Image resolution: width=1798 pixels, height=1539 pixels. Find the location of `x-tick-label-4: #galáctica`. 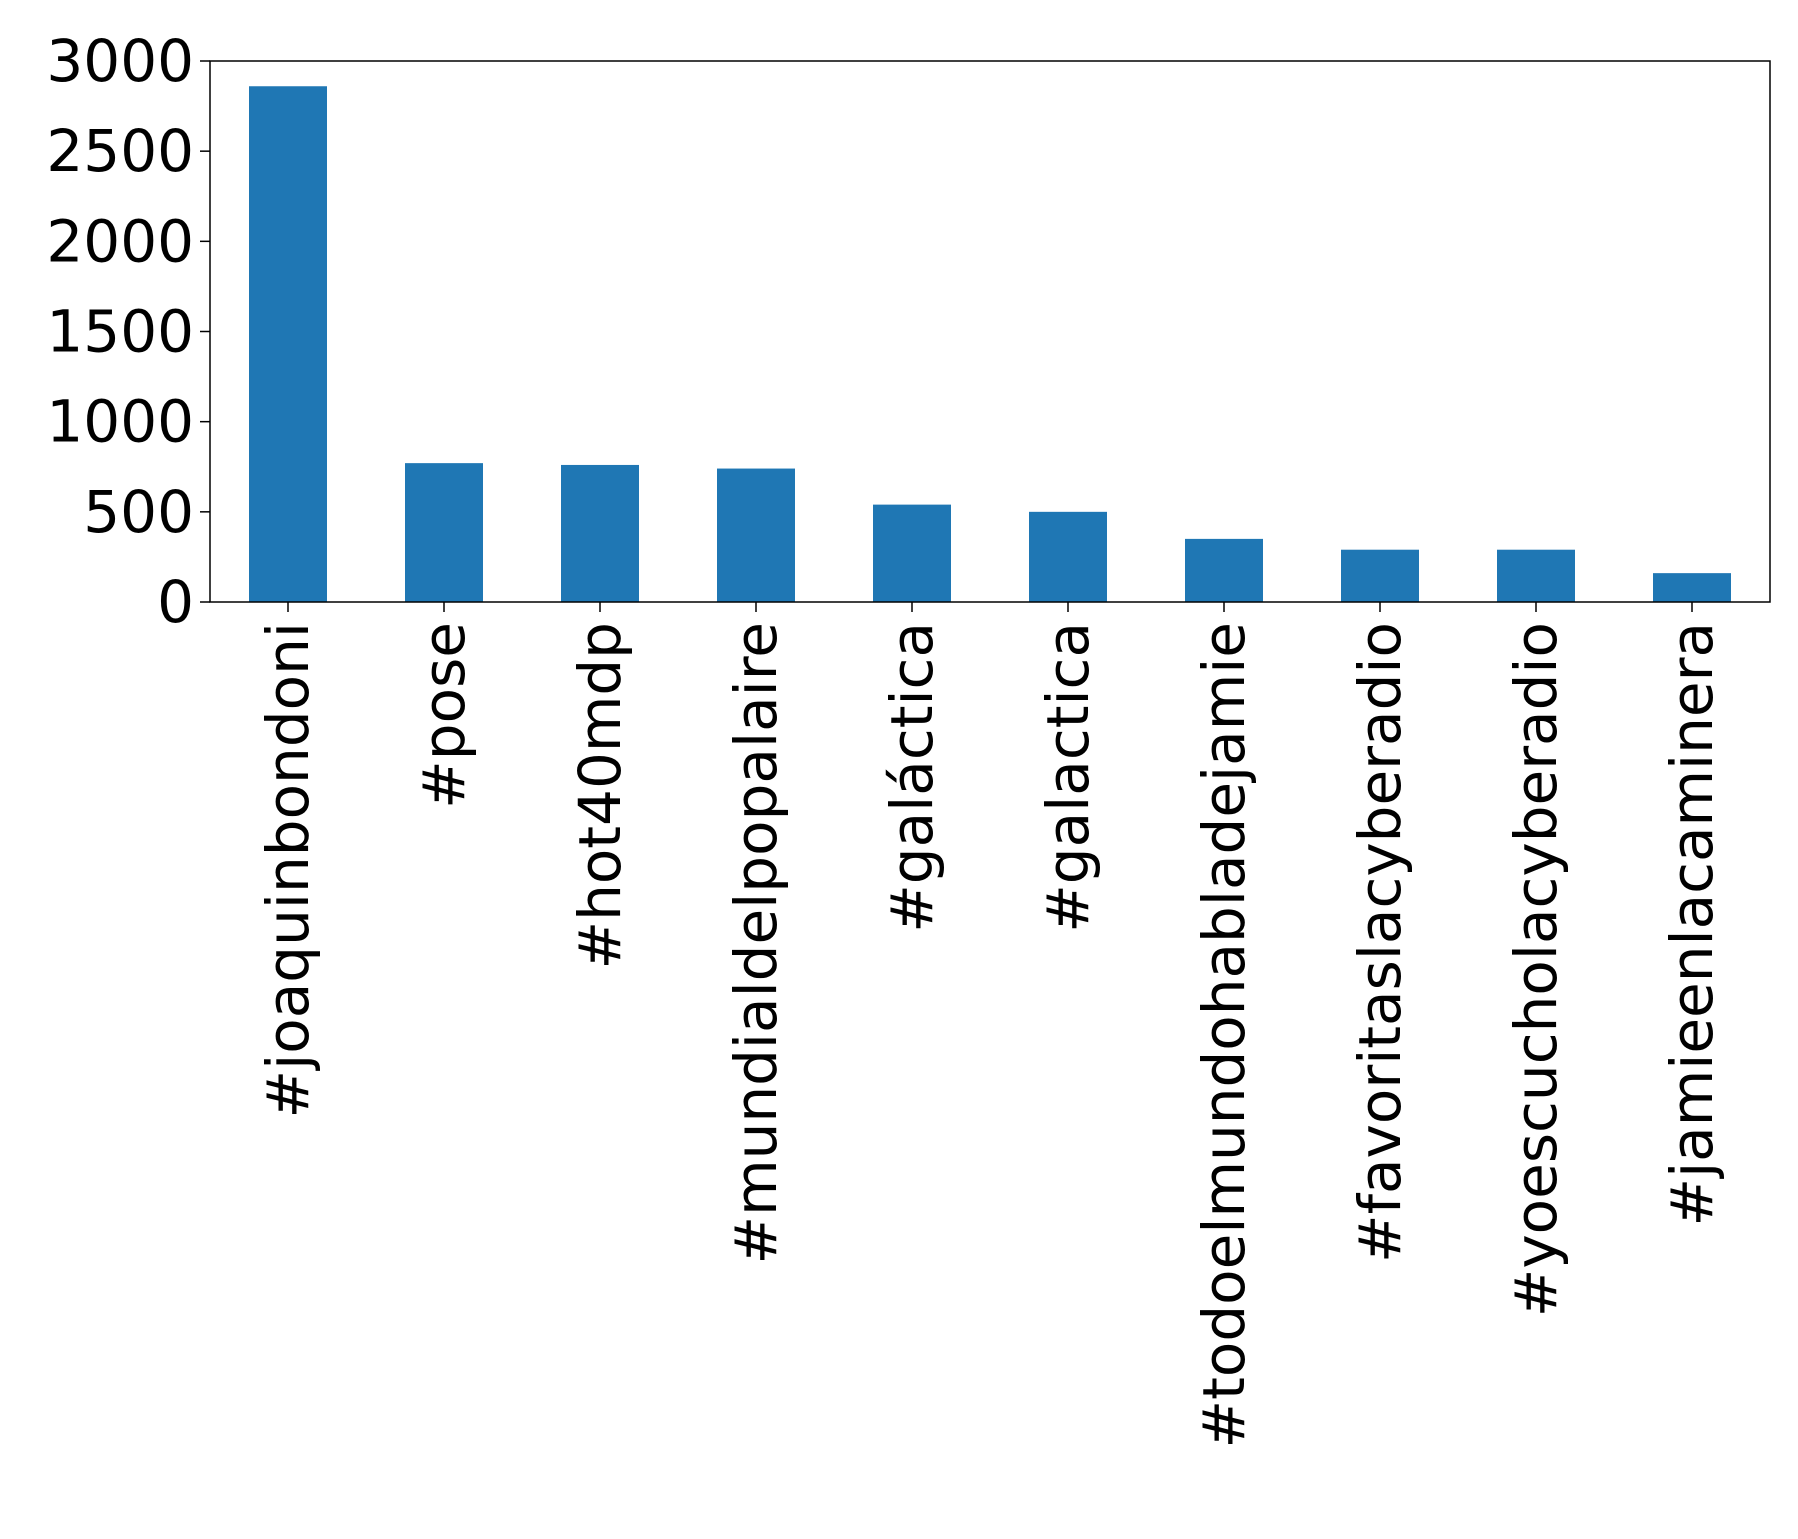

x-tick-label-4: #galáctica is located at coordinates (912, 777).